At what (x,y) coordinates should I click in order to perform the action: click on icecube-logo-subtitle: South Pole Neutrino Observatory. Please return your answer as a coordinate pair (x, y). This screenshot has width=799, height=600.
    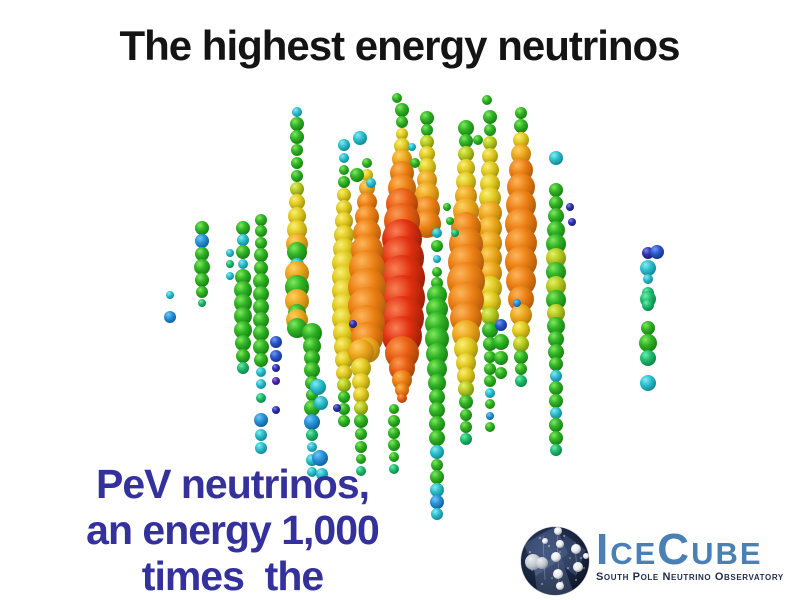
    Looking at the image, I should click on (690, 577).